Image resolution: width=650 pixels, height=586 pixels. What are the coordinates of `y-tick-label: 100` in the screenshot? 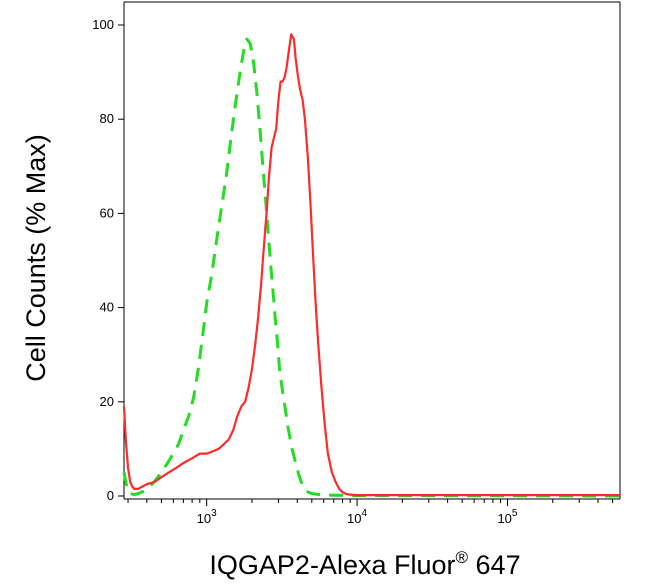 It's located at (103, 24).